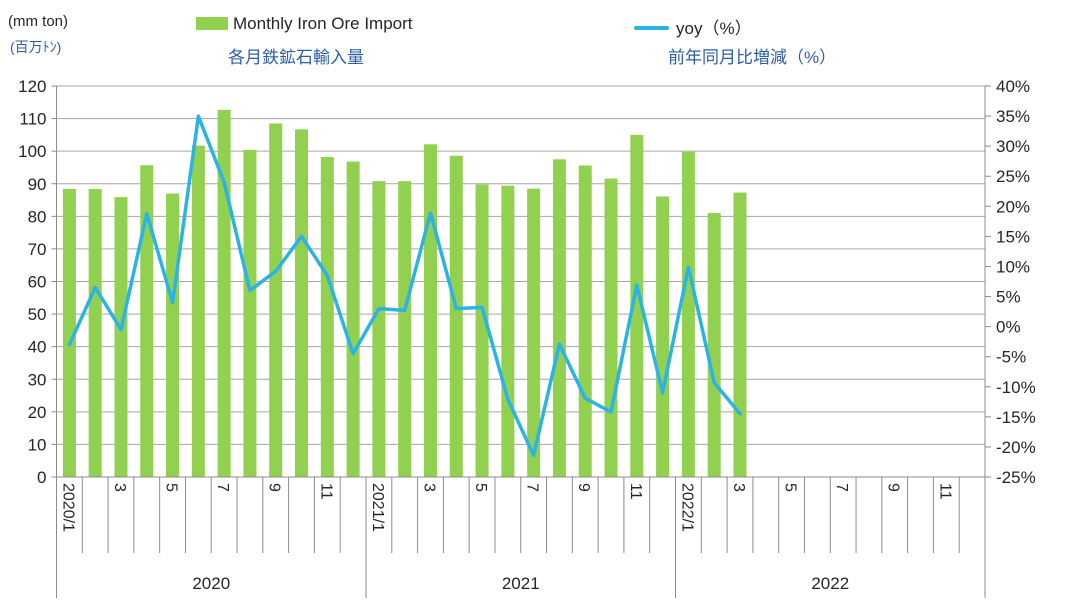  I want to click on right-axis-tick-label: 15%, so click(1013, 236).